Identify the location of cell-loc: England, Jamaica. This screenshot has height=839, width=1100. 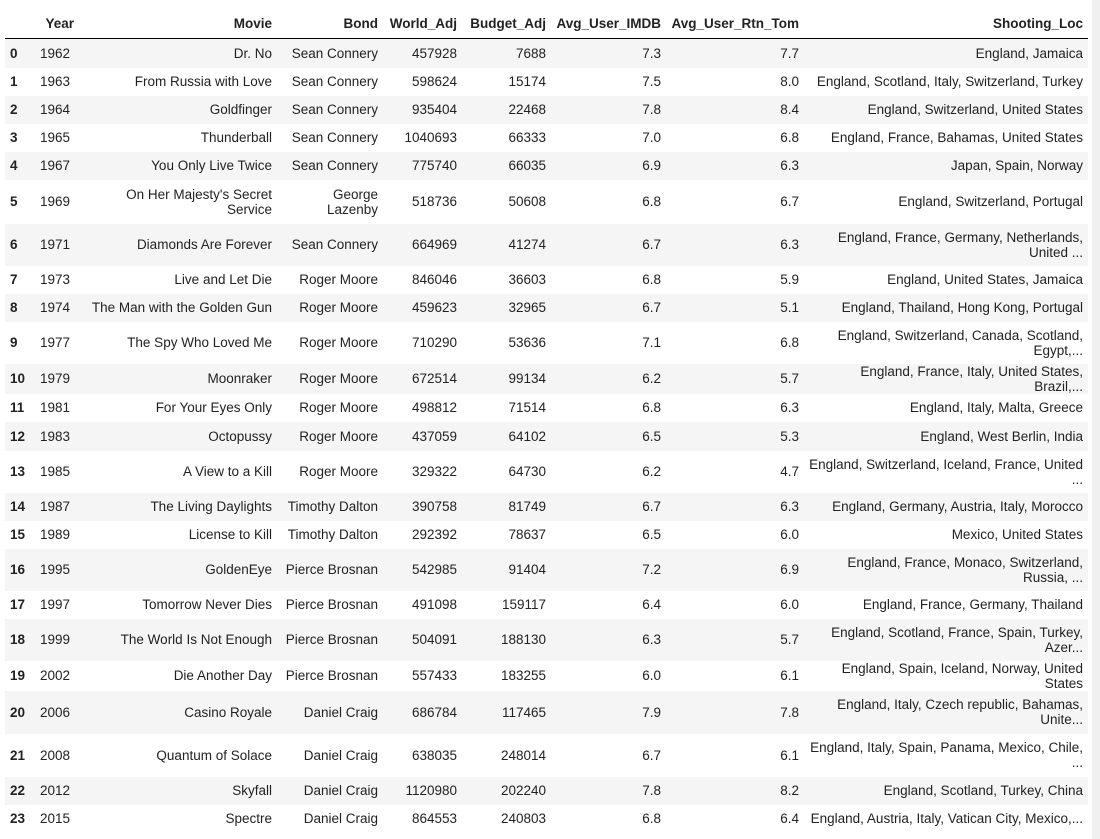
(1029, 53).